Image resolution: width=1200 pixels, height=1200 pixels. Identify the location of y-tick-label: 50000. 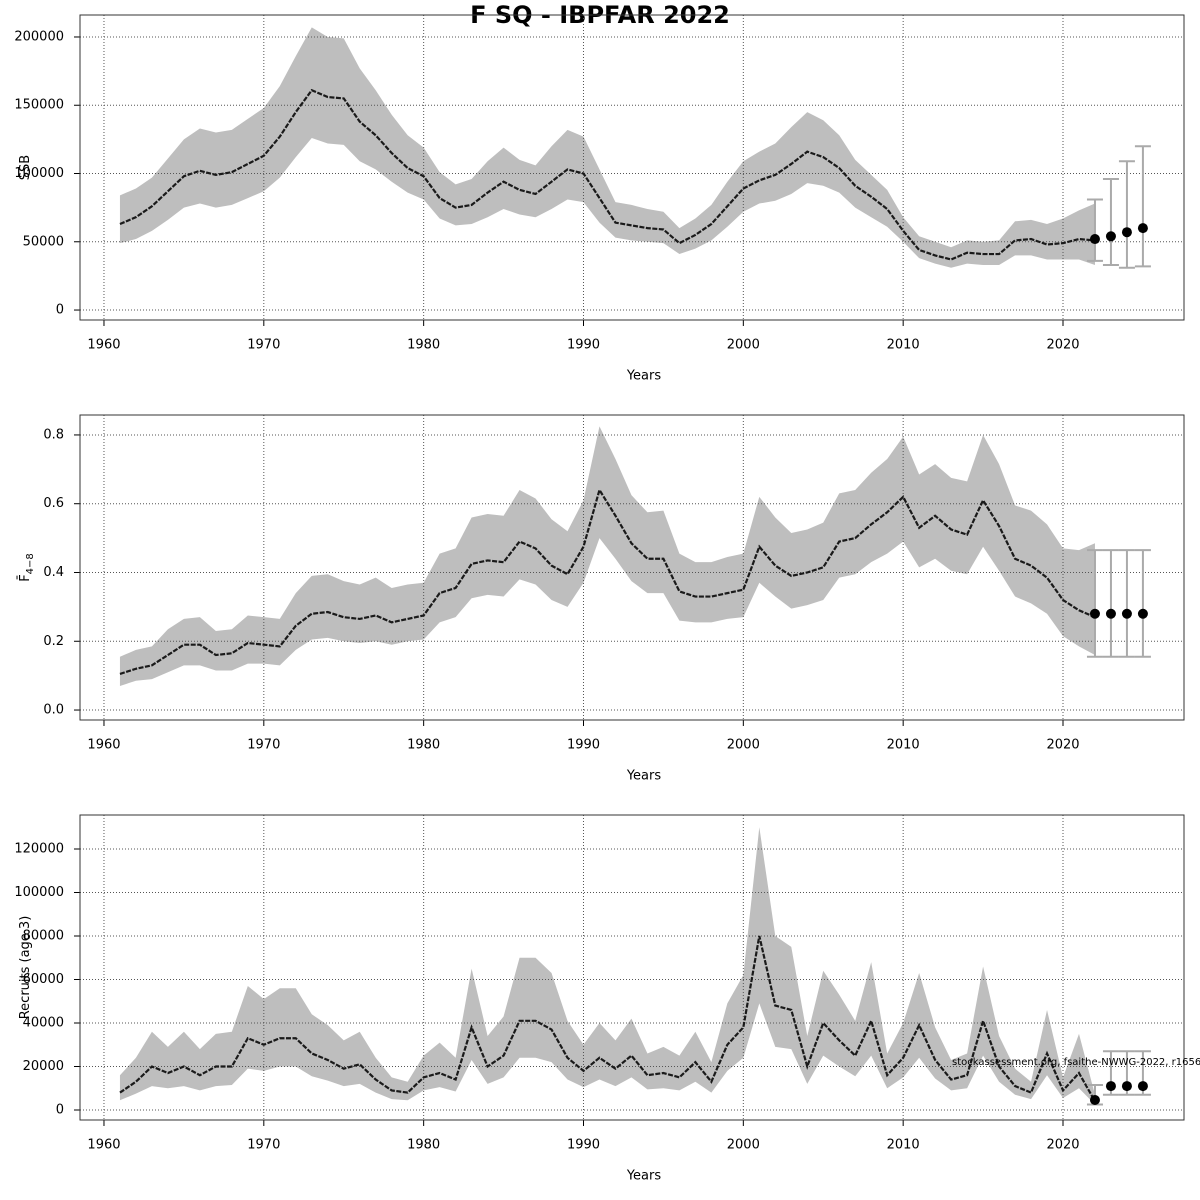
(43, 241).